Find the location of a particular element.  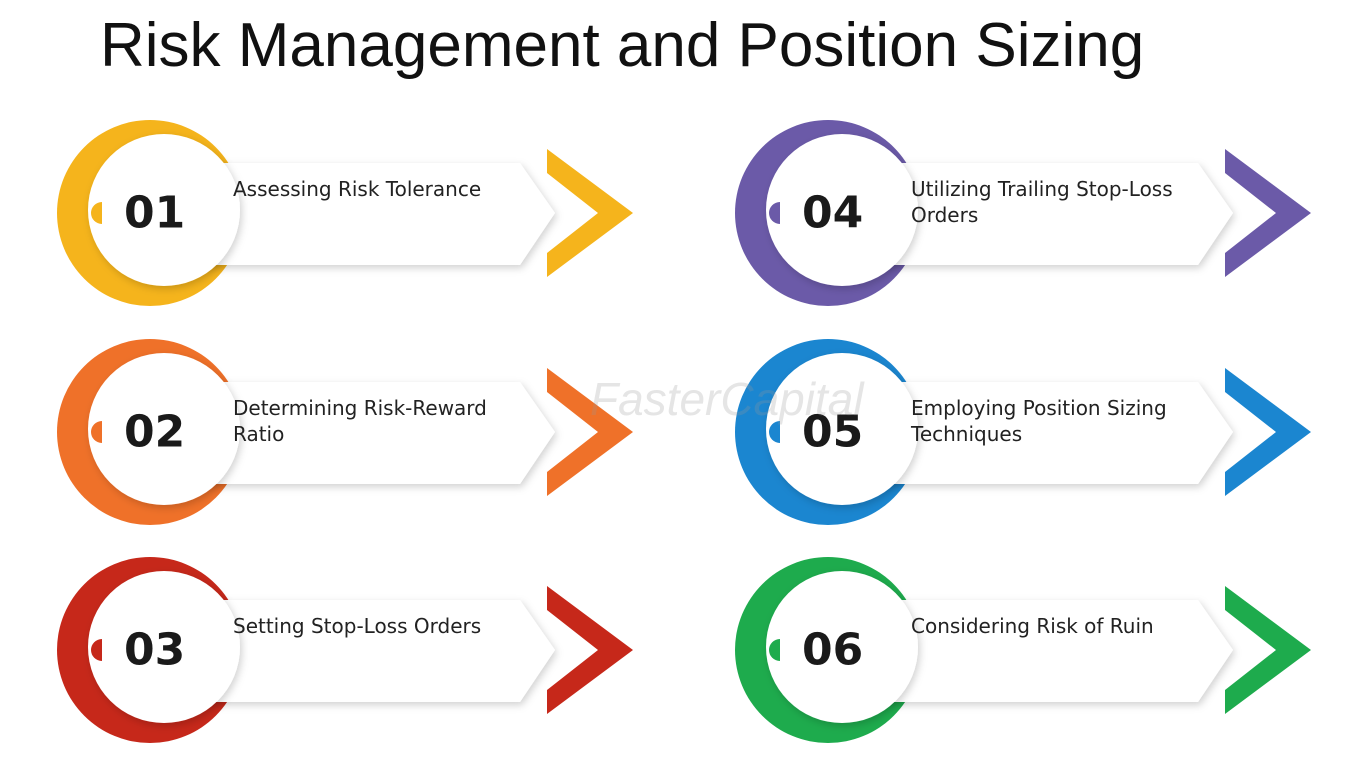

step-number: 01 is located at coordinates (154, 213).